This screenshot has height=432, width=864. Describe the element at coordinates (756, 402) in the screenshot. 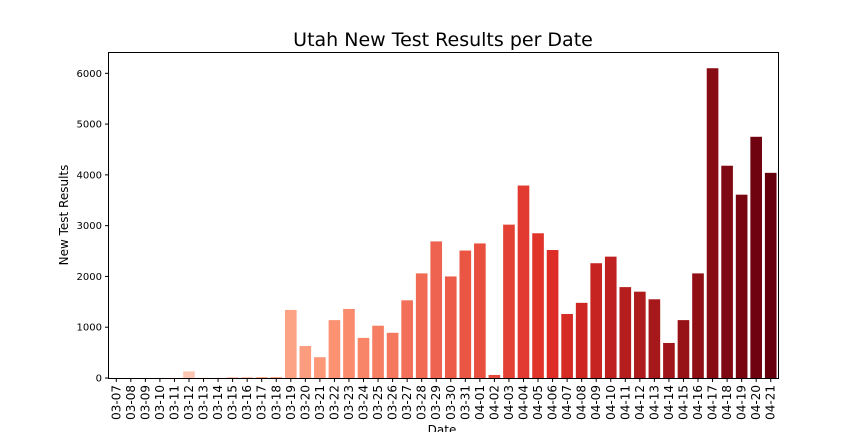

I see `x-tick-label: 04-20` at that location.